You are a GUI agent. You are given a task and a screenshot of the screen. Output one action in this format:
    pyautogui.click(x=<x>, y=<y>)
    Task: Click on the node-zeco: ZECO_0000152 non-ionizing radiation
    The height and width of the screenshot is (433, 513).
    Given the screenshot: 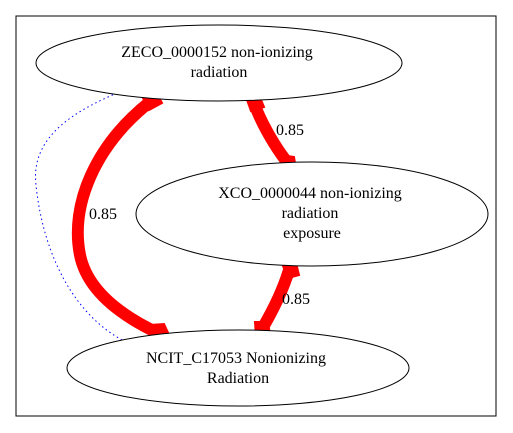 What is the action you would take?
    pyautogui.click(x=219, y=63)
    